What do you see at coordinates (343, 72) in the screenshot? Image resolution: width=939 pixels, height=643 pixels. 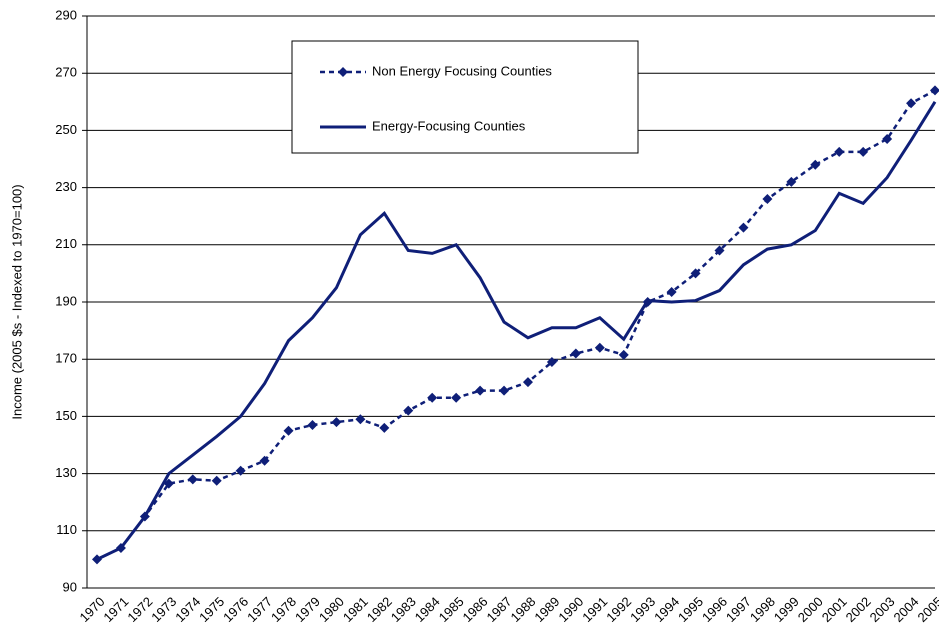 I see `legend-marker` at bounding box center [343, 72].